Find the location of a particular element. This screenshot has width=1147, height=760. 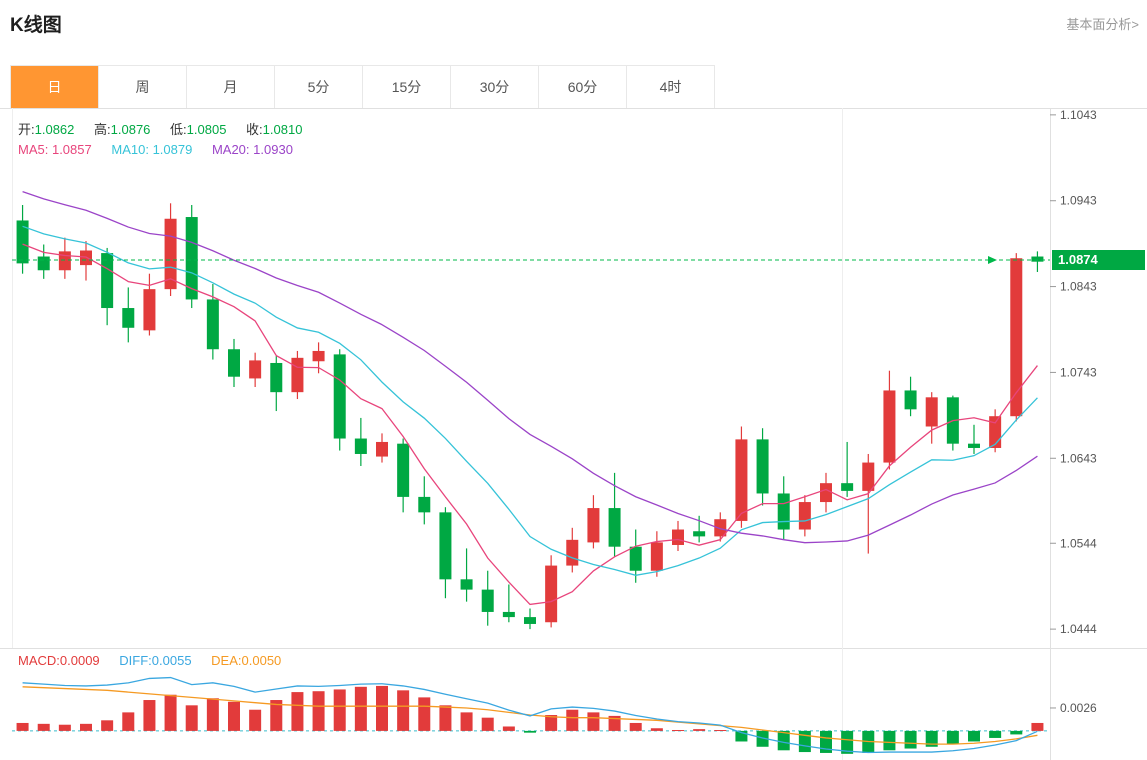

fundamental-analysis-link: 基本面分析> is located at coordinates (1102, 24).